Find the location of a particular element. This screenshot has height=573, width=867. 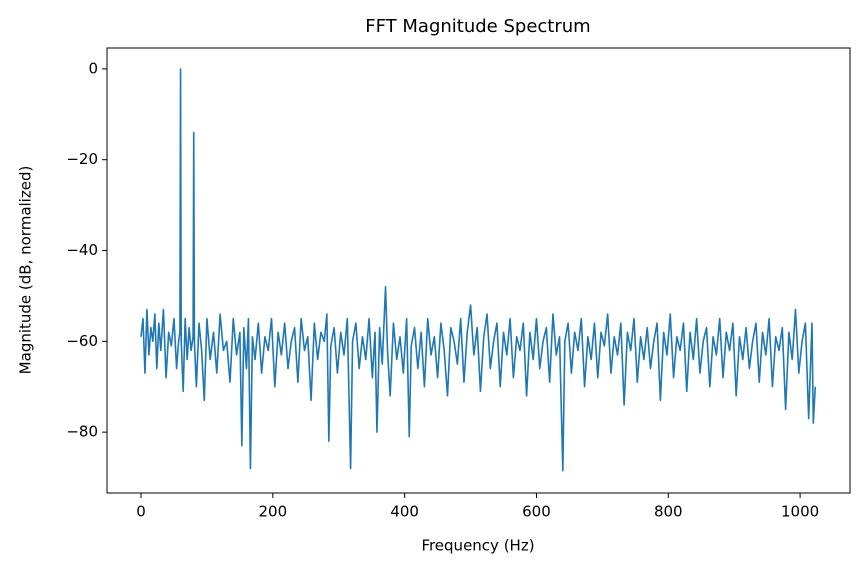

y-tick-label: −20 is located at coordinates (82, 159).